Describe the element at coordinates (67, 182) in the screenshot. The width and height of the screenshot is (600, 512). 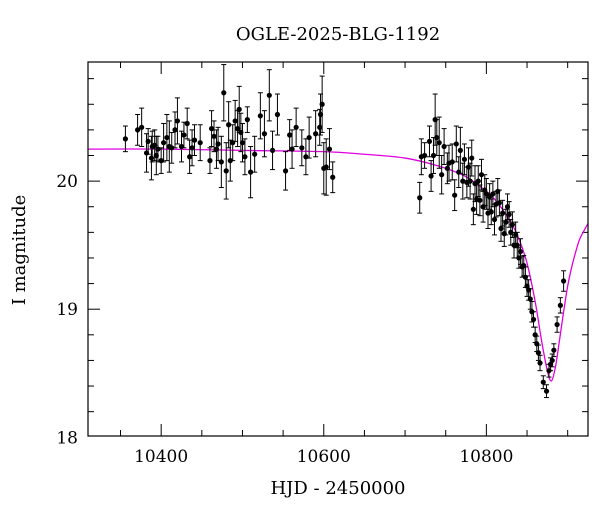
I see `y-tick-label: 20` at that location.